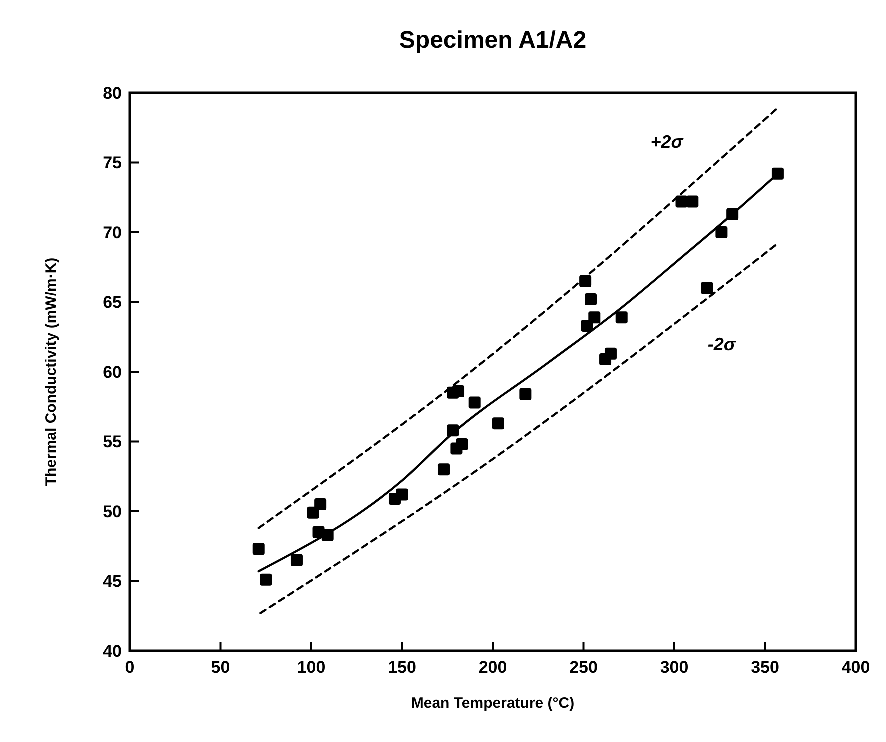  What do you see at coordinates (112, 163) in the screenshot?
I see `y-tick-label: 75` at bounding box center [112, 163].